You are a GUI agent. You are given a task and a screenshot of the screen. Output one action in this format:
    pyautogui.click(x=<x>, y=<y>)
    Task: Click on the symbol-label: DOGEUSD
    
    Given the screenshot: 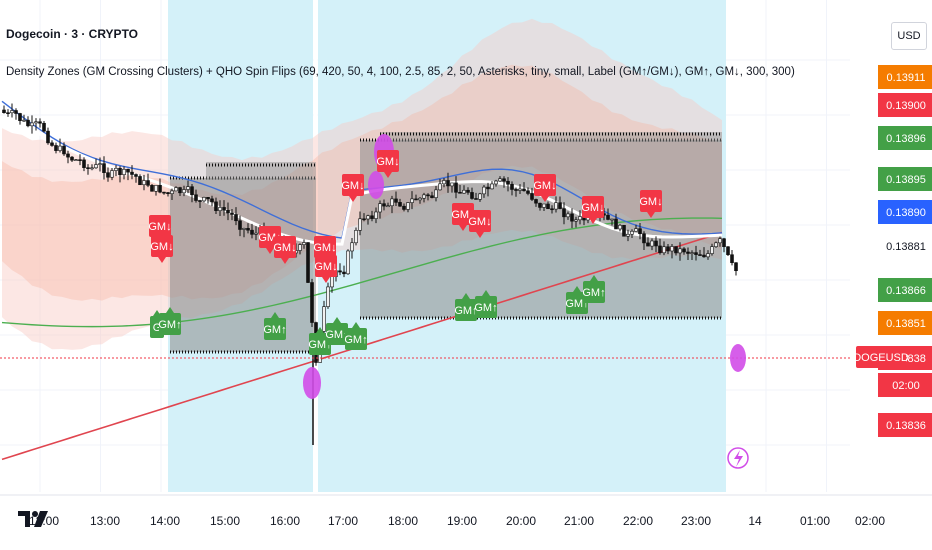 What is the action you would take?
    pyautogui.click(x=881, y=357)
    